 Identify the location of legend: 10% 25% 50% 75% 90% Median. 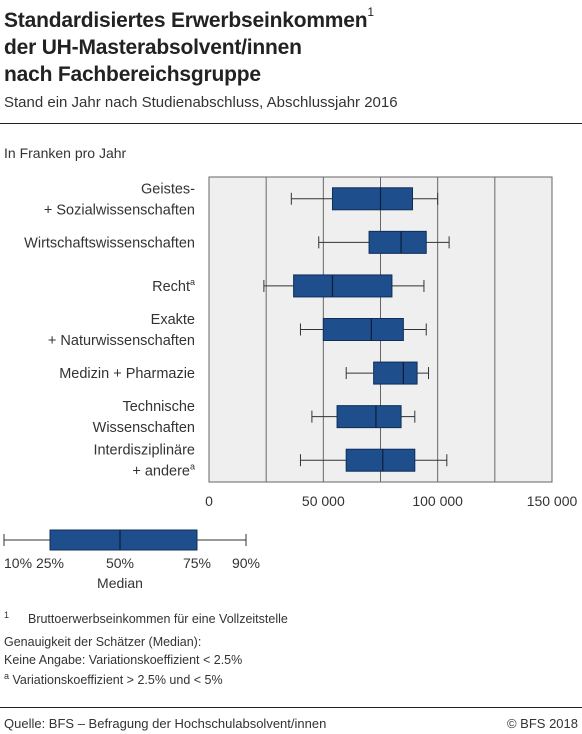
(131, 560).